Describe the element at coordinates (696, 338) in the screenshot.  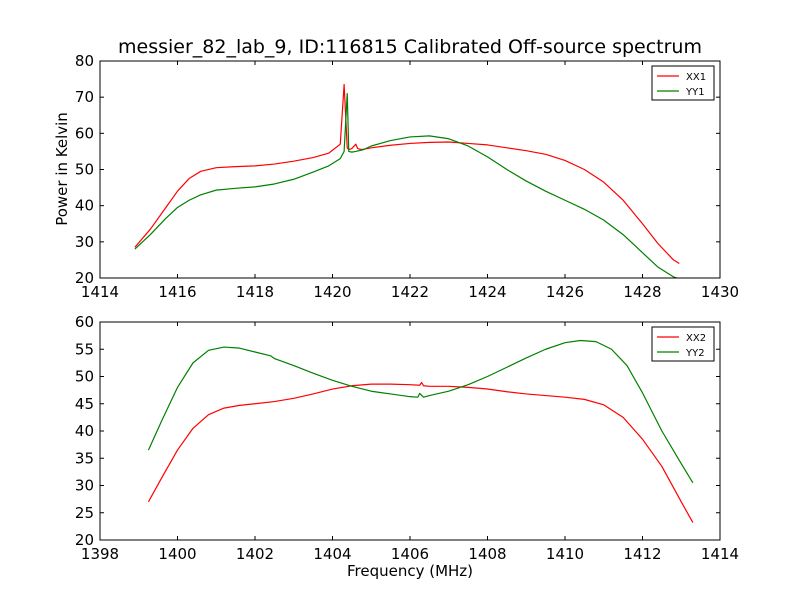
I see `bottom-legend-label-xx2: XX2` at that location.